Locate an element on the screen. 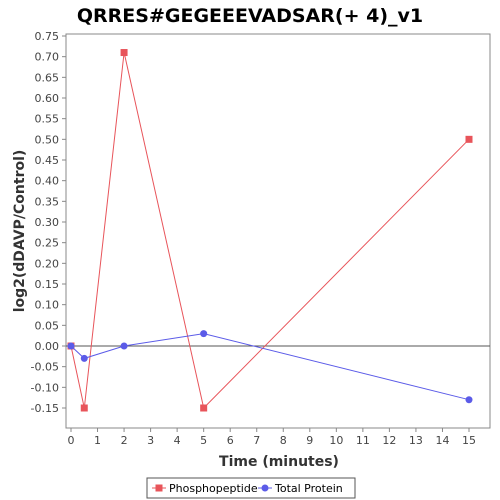  y-tick-label: 0.60 is located at coordinates (47, 98).